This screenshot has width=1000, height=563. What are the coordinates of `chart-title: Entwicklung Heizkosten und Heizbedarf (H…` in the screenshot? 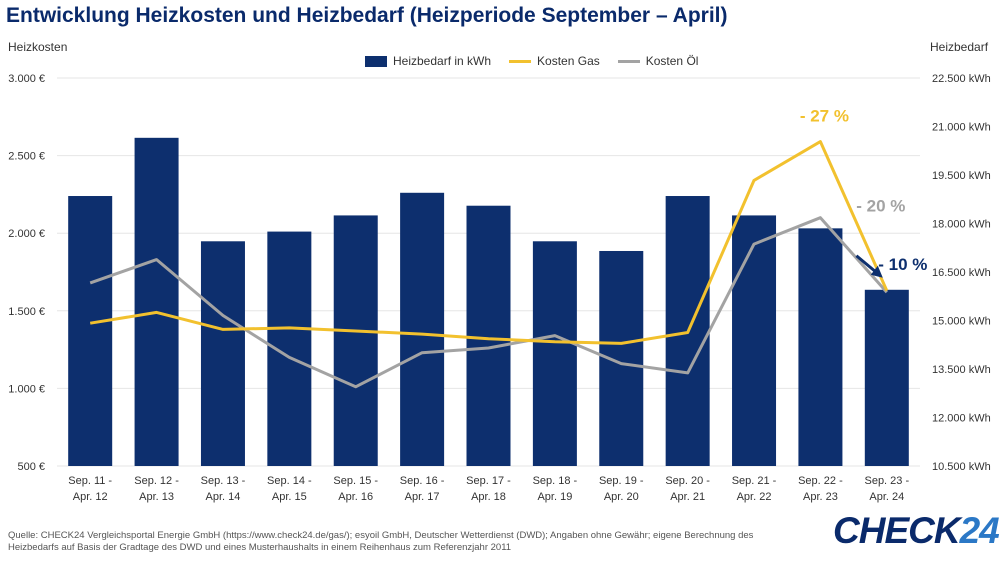 It's located at (367, 15).